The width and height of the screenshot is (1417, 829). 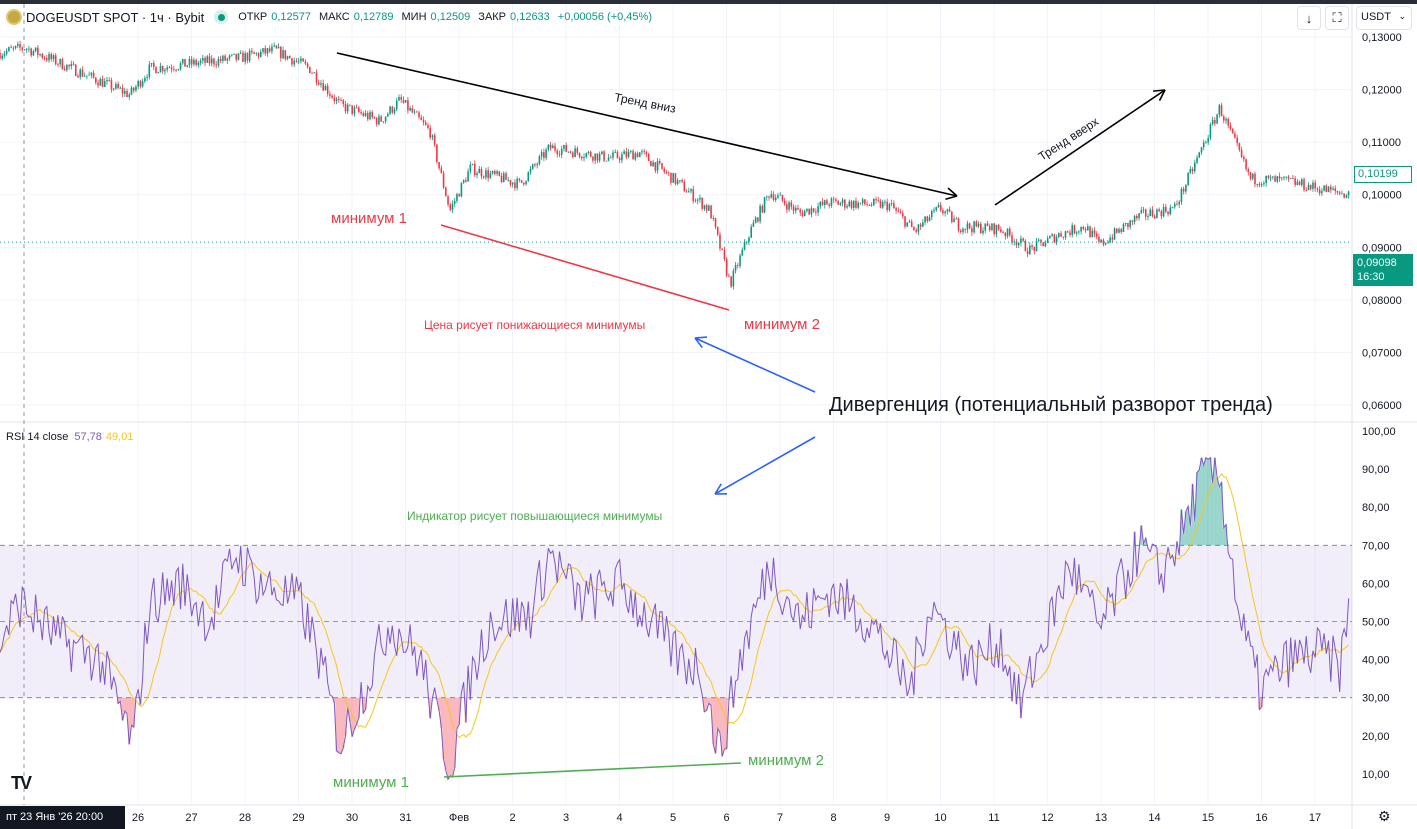 What do you see at coordinates (115, 17) in the screenshot?
I see `symbol-title: DOGEUSDT SPOT · 1ч · Bybit` at bounding box center [115, 17].